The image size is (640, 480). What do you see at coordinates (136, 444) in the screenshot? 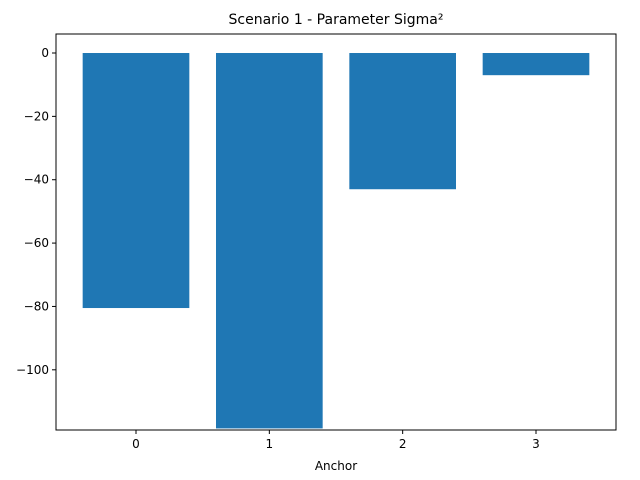
I see `x-tick-label: 0` at bounding box center [136, 444].